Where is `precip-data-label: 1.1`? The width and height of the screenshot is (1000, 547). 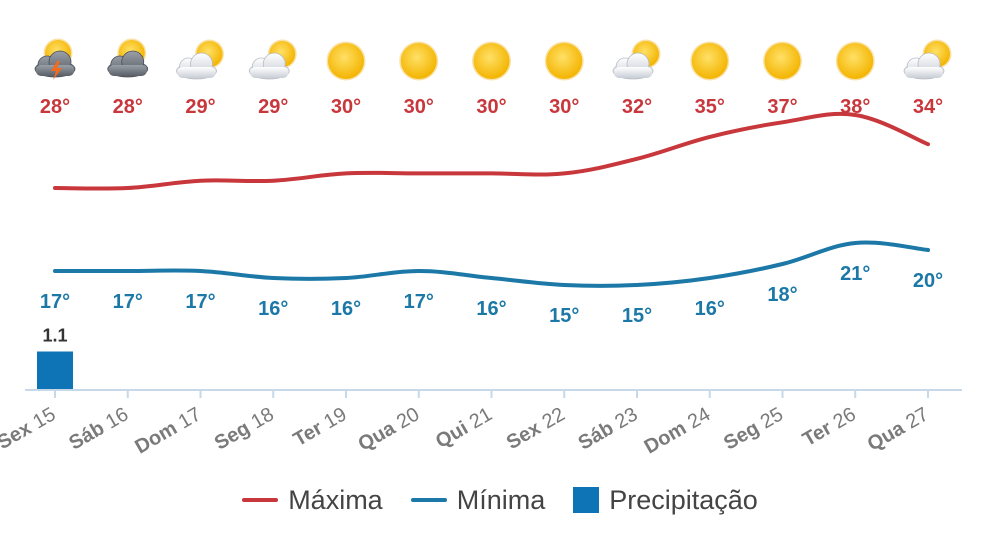 precip-data-label: 1.1 is located at coordinates (54, 336).